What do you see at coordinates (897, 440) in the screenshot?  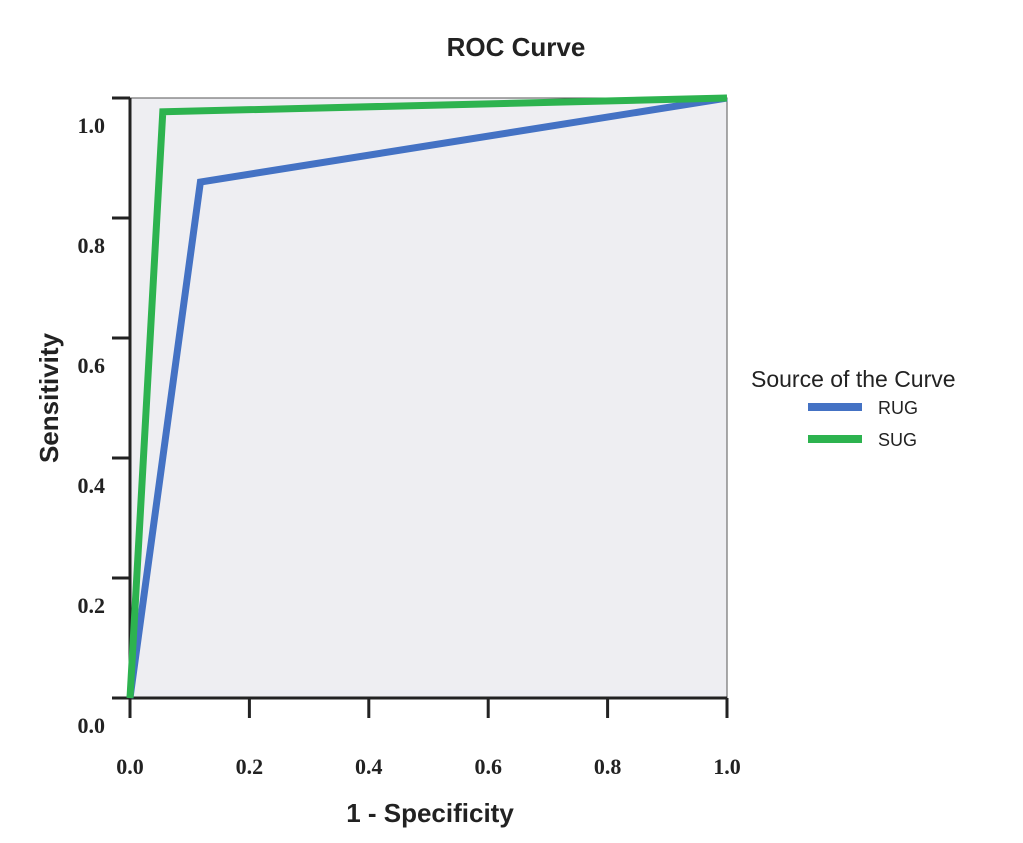 I see `legend-label-sug: SUG` at bounding box center [897, 440].